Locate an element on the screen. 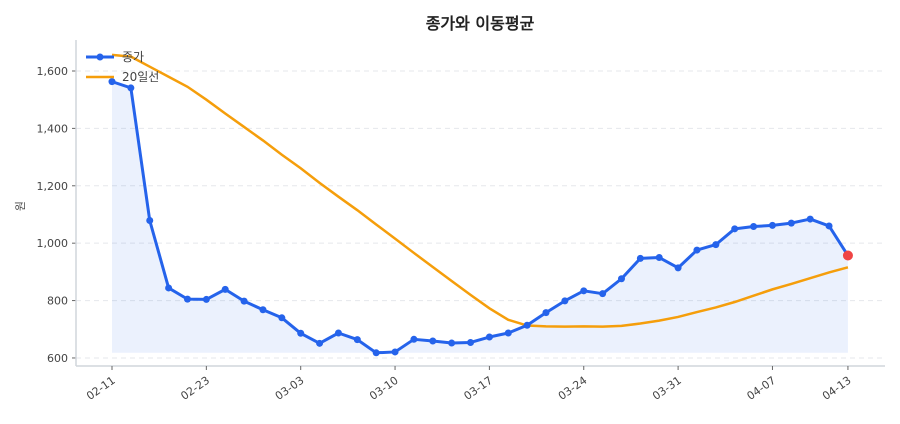 Image resolution: width=900 pixels, height=424 pixels. y-tick-label: 800 is located at coordinates (57, 301).